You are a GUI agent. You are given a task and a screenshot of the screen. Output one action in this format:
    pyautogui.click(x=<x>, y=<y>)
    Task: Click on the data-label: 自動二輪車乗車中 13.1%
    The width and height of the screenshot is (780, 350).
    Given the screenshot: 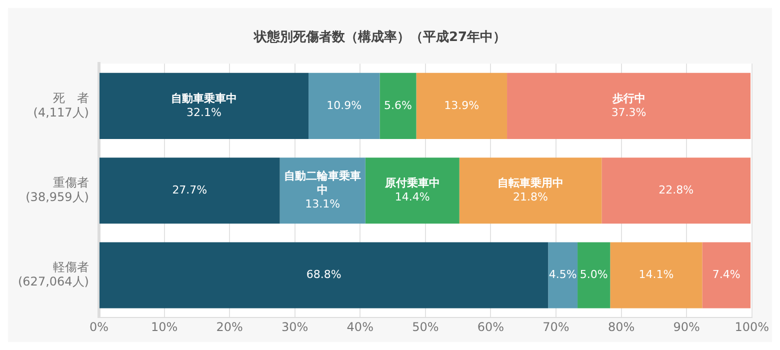 What is the action you would take?
    pyautogui.click(x=323, y=189)
    